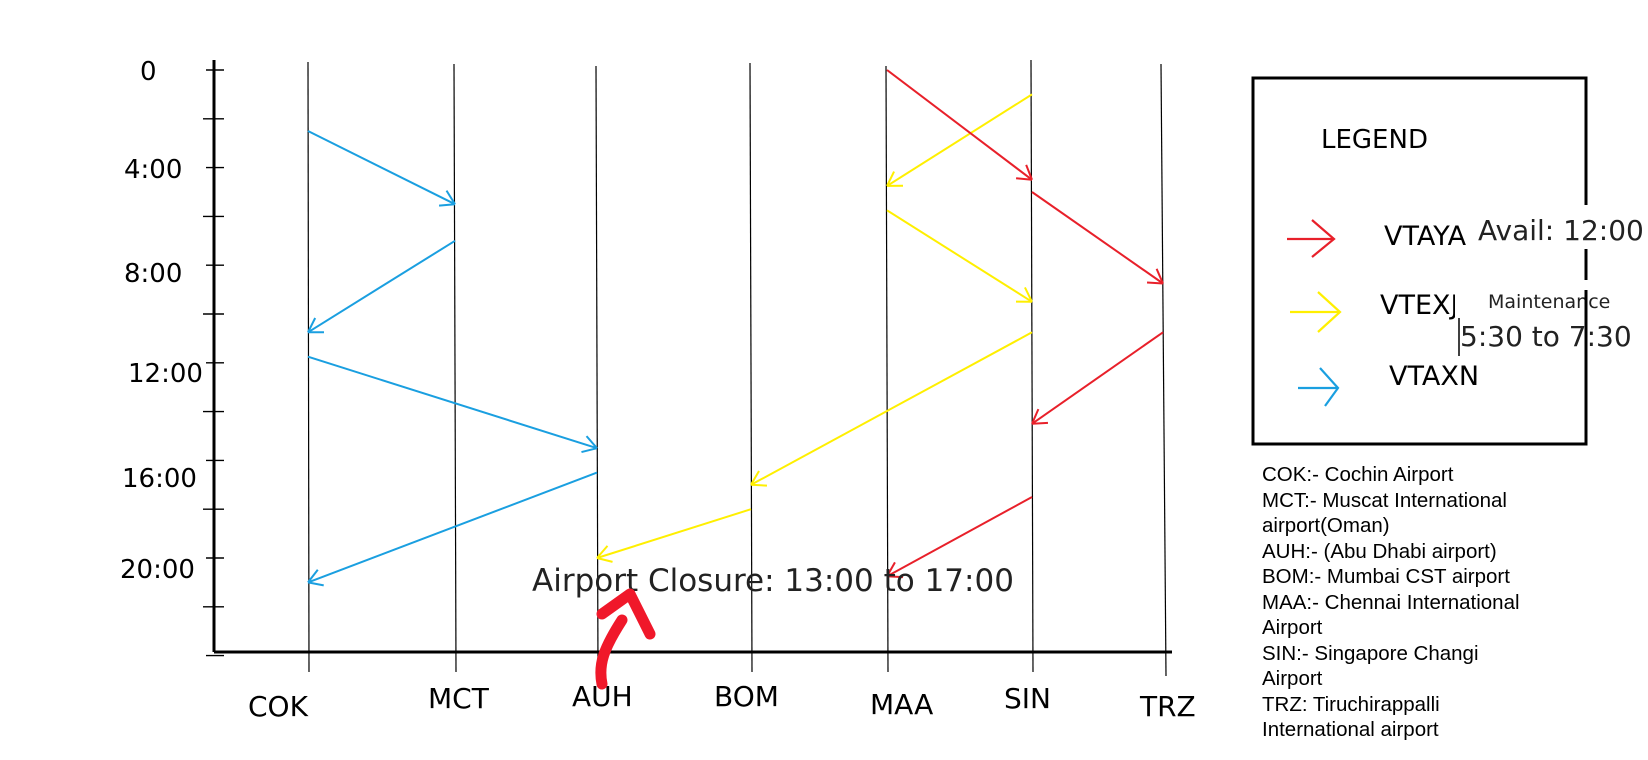  I want to click on glossary-line: AUH:- (Abu Dhabi airport), so click(1379, 551).